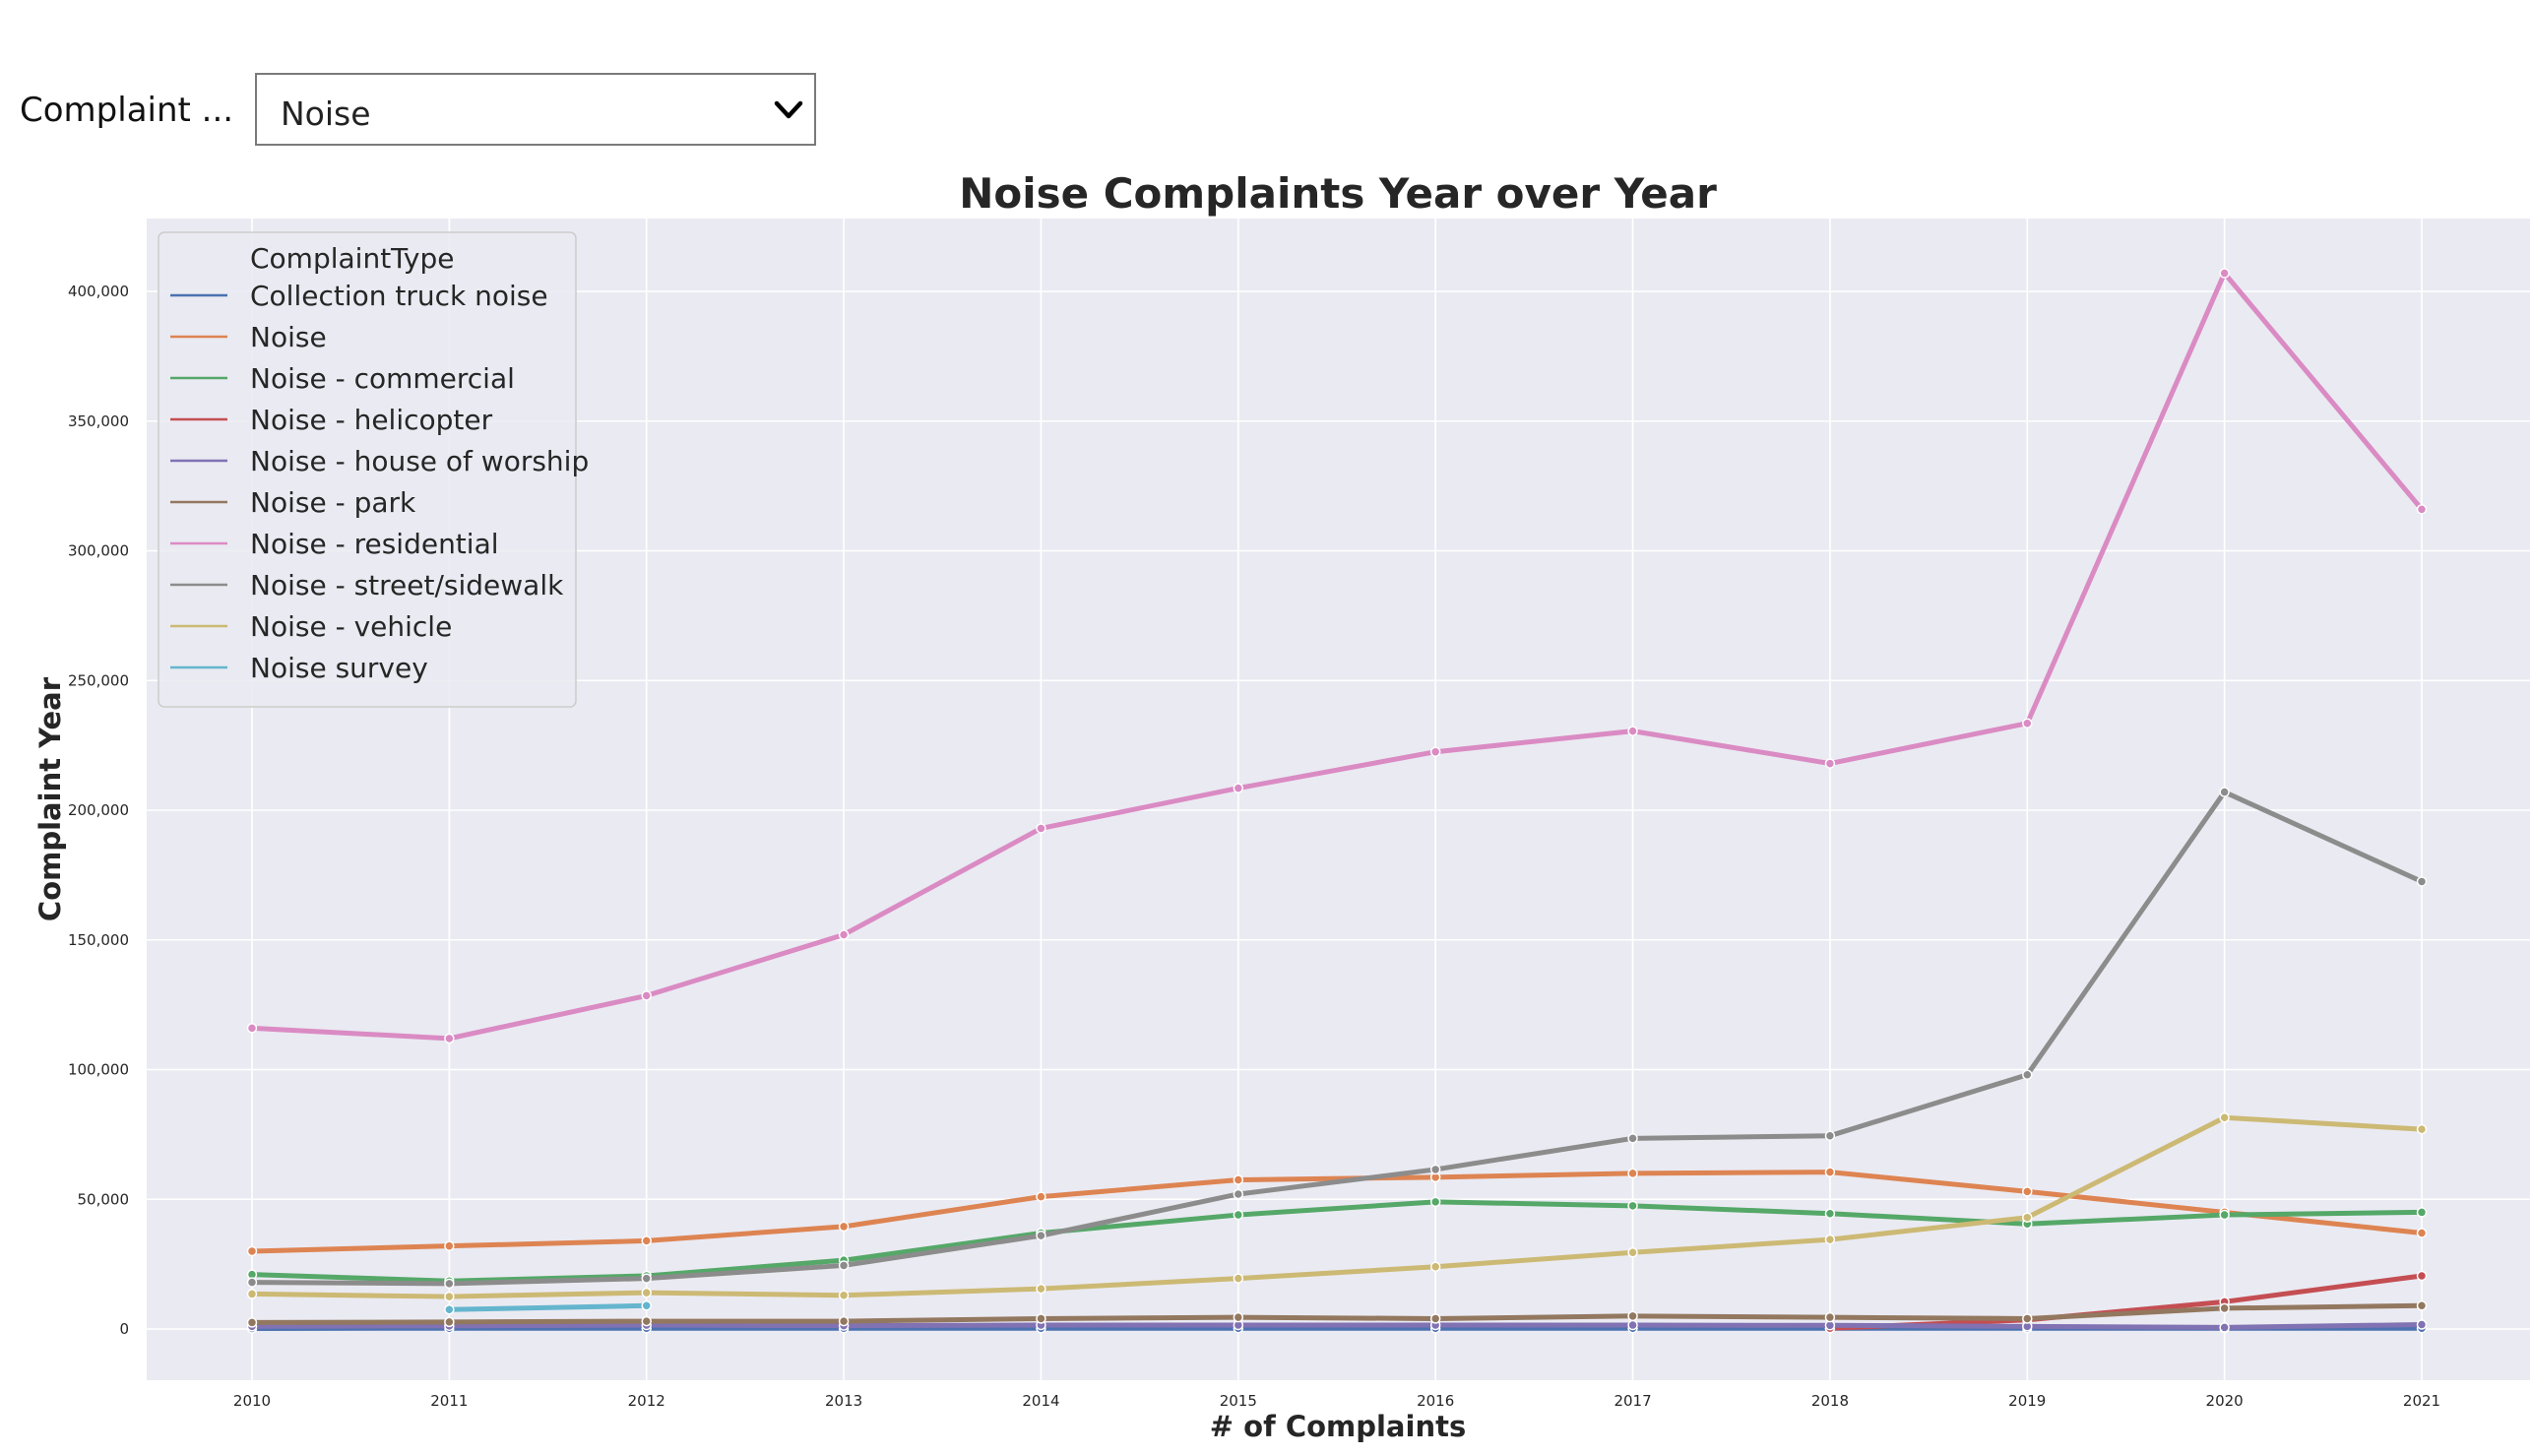  I want to click on y-tick-label: 350,000, so click(98, 421).